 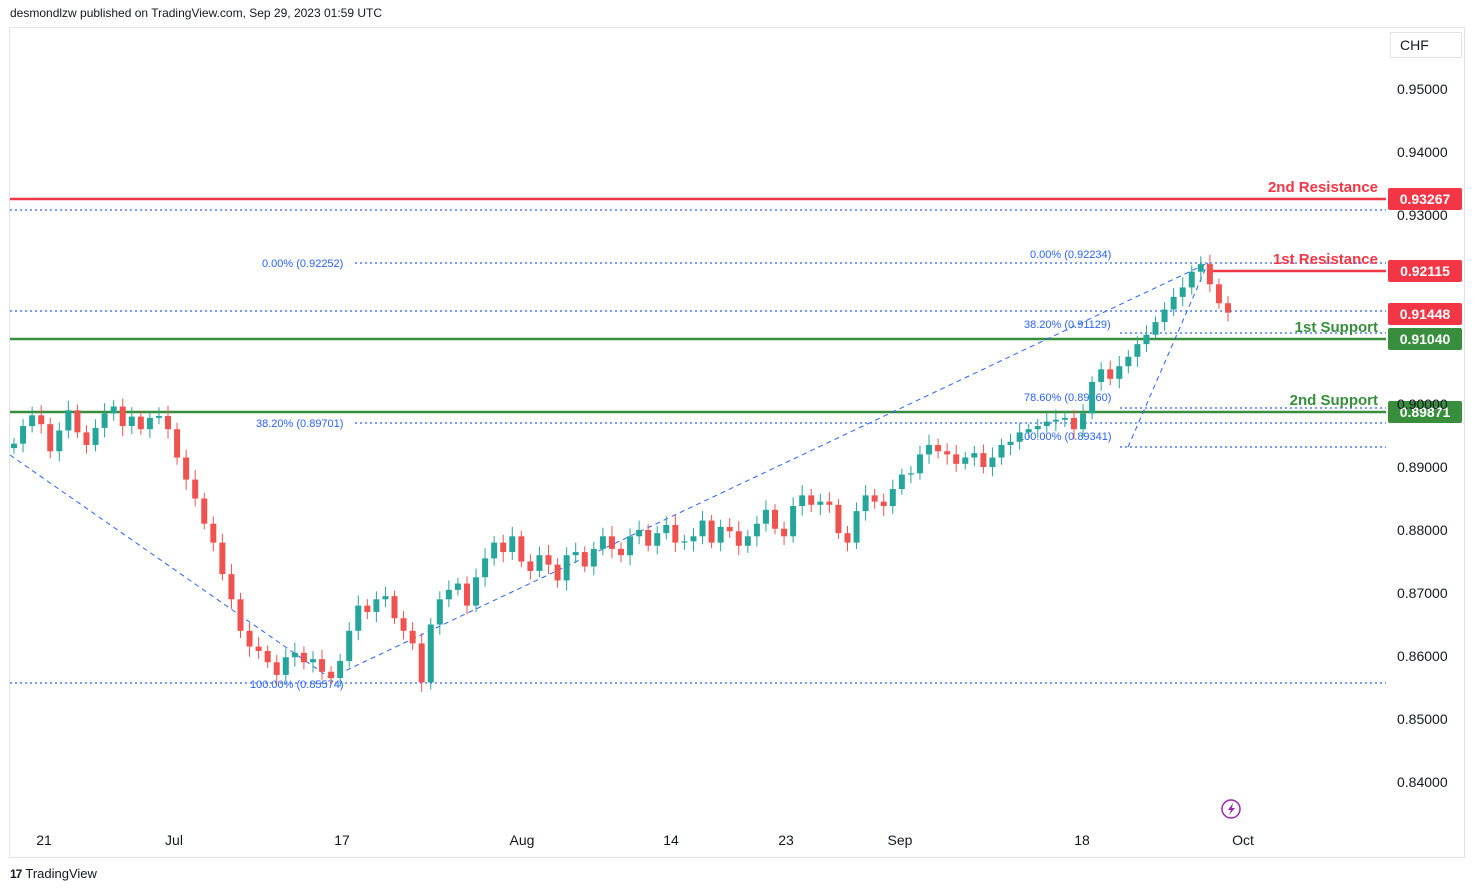 What do you see at coordinates (1426, 45) in the screenshot?
I see `currency-selector: CHF` at bounding box center [1426, 45].